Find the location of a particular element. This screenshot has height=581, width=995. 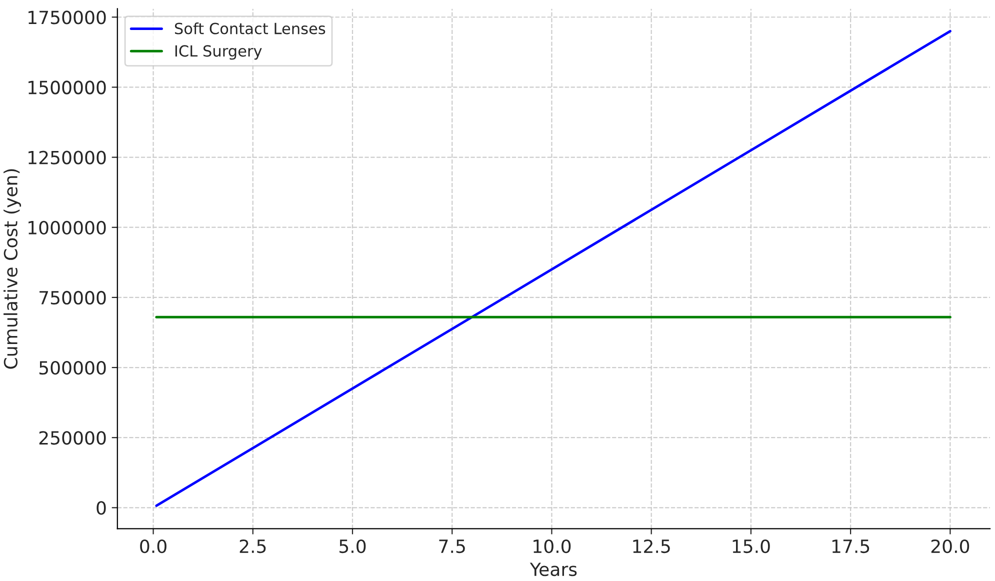

y-tick-label: 1000000 is located at coordinates (67, 227).